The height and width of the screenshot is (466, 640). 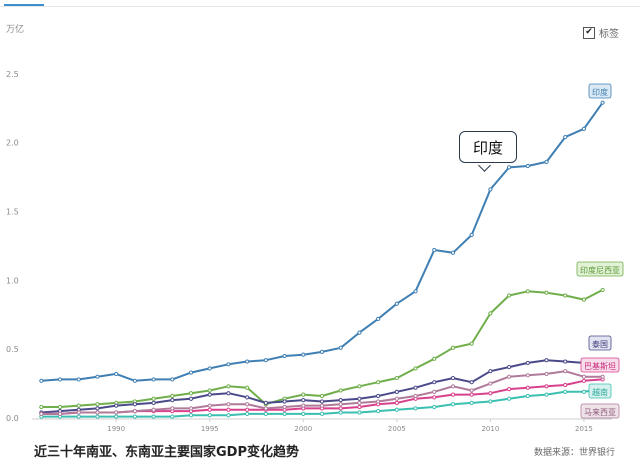 What do you see at coordinates (600, 344) in the screenshot?
I see `series-end-label: 泰国` at bounding box center [600, 344].